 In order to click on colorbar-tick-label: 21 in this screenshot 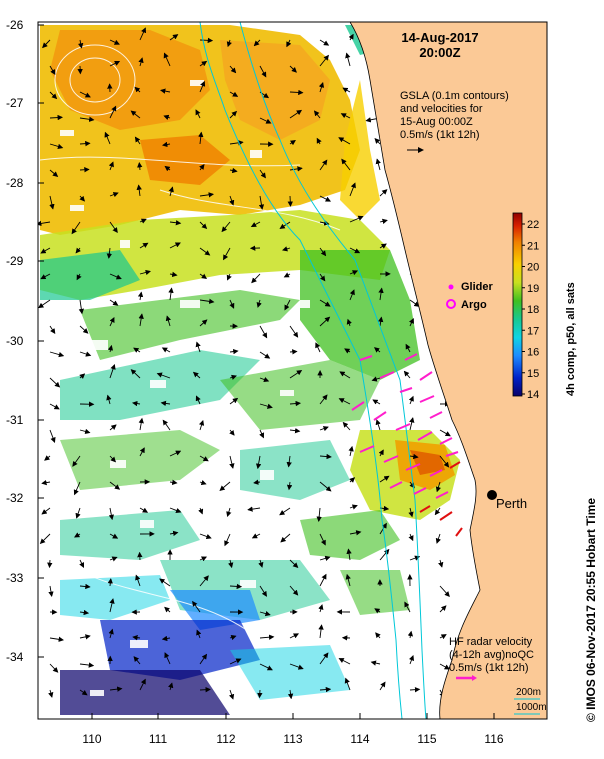, I will do `click(533, 246)`.